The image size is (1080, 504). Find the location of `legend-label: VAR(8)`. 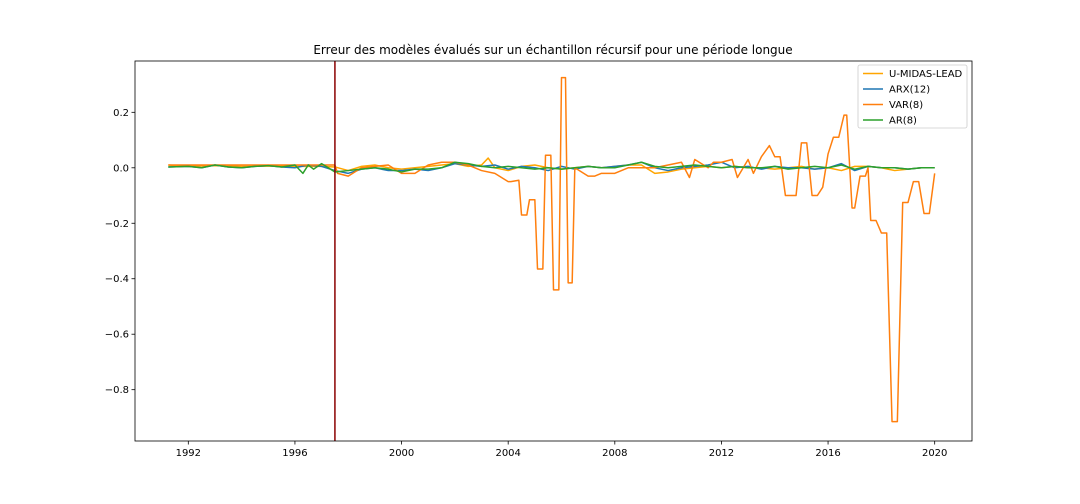

legend-label: VAR(8) is located at coordinates (906, 105).